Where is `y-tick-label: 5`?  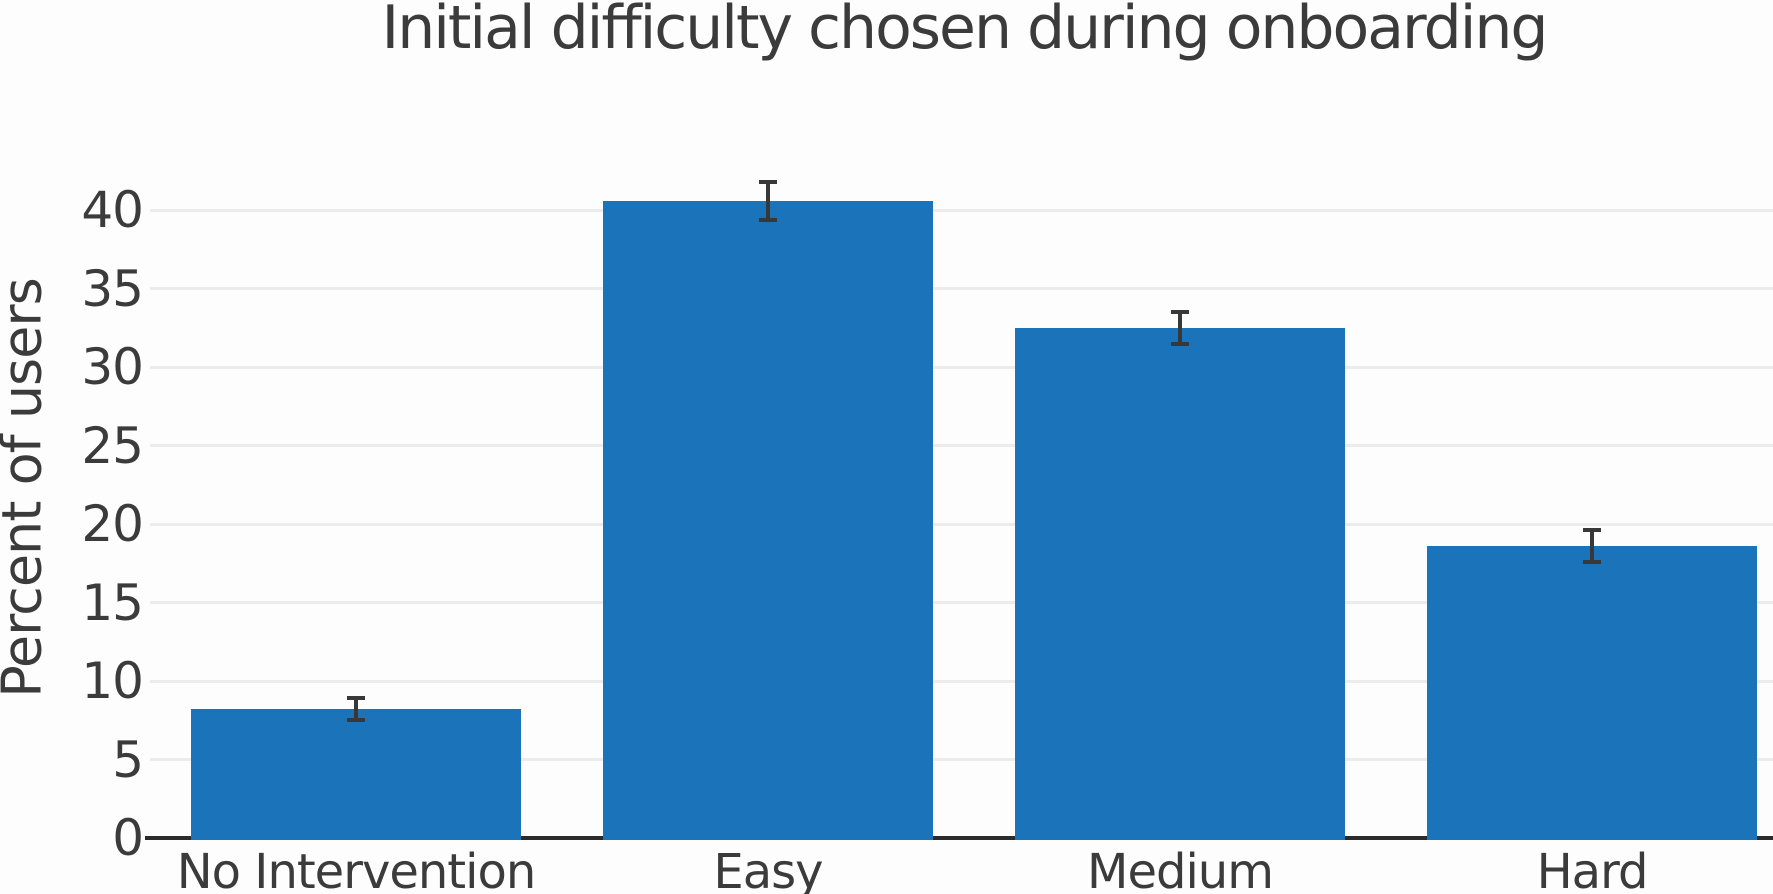
y-tick-label: 5 is located at coordinates (128, 759).